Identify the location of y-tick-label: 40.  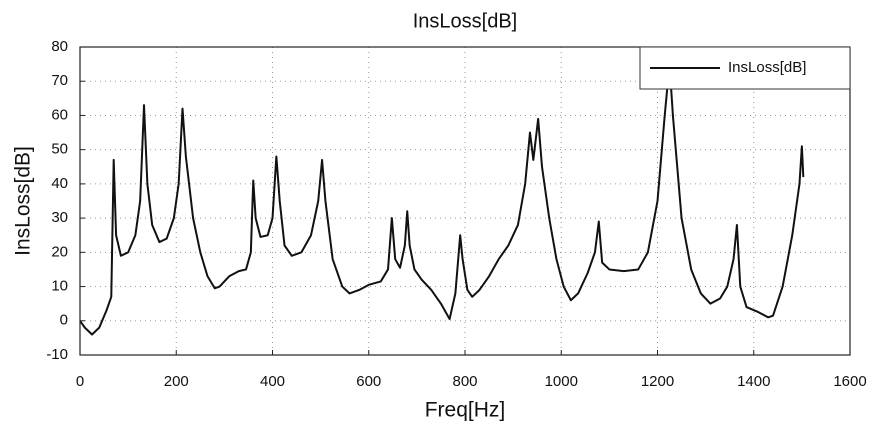
(59, 183).